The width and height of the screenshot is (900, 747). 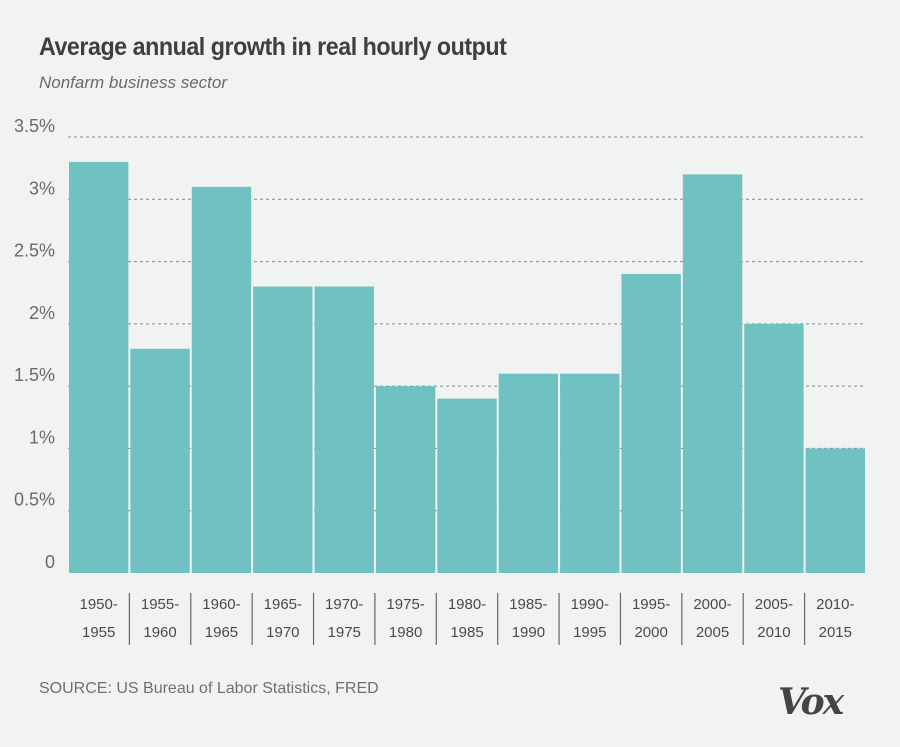 What do you see at coordinates (405, 632) in the screenshot?
I see `x-tick-label: 1980` at bounding box center [405, 632].